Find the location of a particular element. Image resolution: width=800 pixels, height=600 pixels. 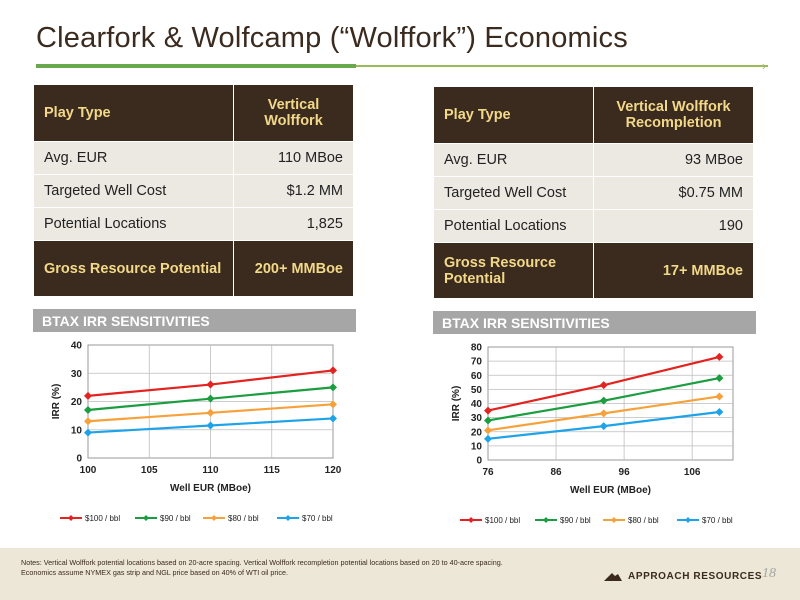

table-row: Avg. EUR 93 MBoe is located at coordinates (593, 160).